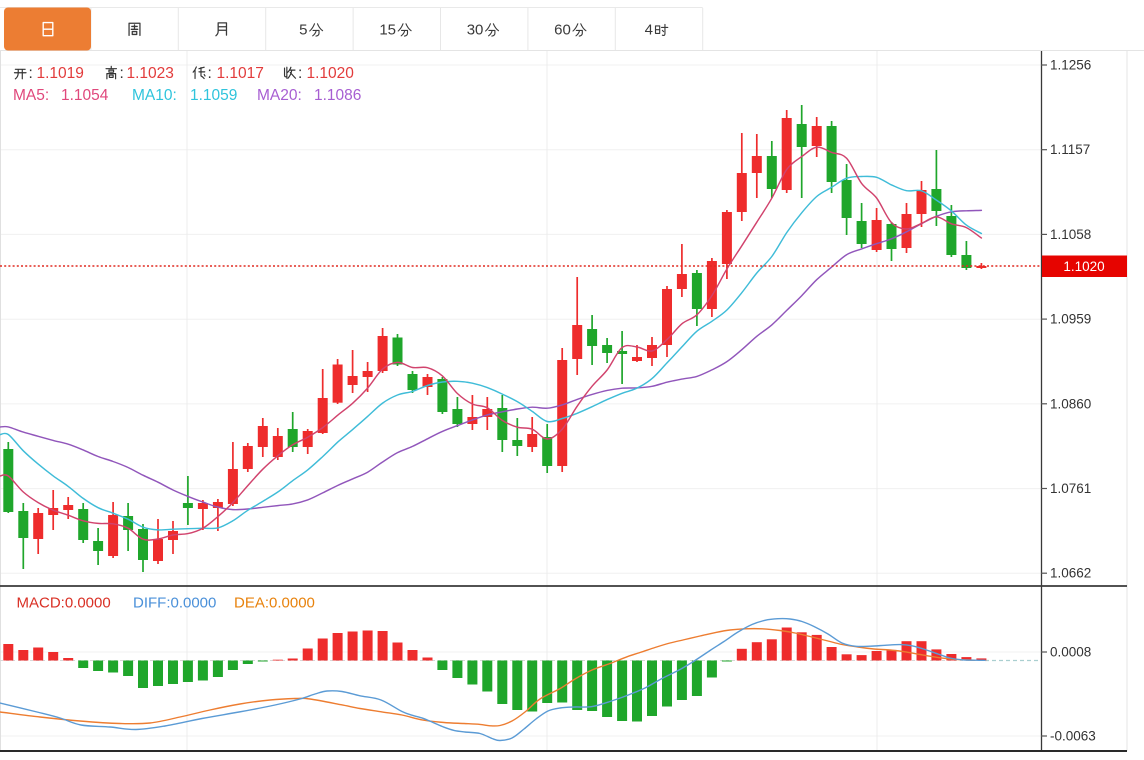 This screenshot has width=1144, height=760. What do you see at coordinates (174, 603) in the screenshot?
I see `svg-text: DIFF:0.0000` at bounding box center [174, 603].